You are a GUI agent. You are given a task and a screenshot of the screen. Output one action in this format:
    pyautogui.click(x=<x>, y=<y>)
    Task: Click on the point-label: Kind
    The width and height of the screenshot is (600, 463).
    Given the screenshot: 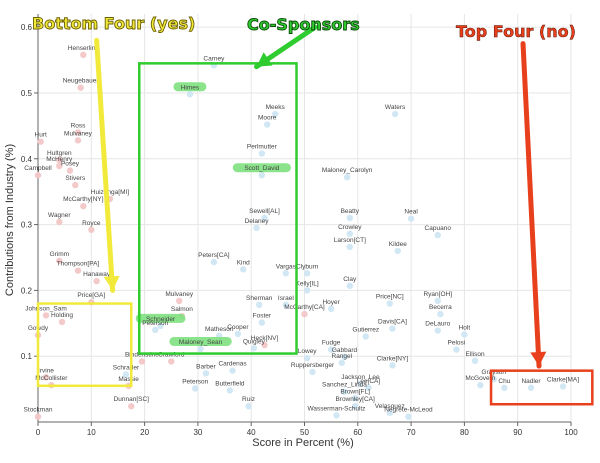 What is the action you would take?
    pyautogui.click(x=243, y=262)
    